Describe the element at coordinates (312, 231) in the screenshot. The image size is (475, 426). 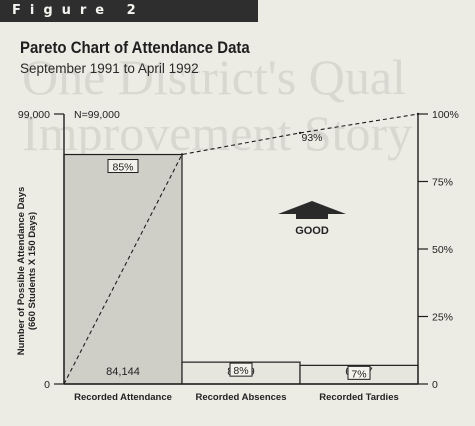
I see `good-annotation: GOOD` at that location.